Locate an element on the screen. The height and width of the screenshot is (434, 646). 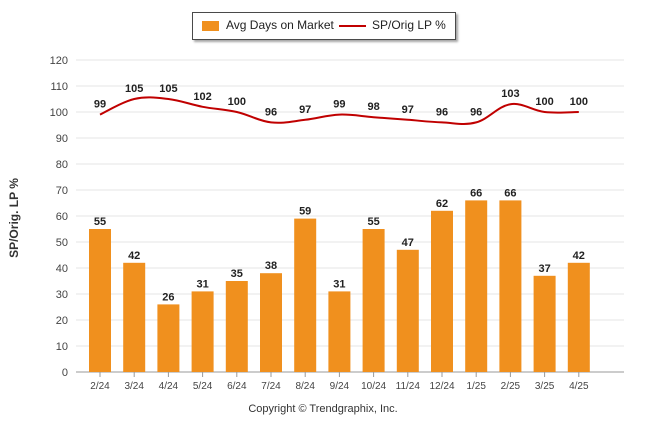
y-tick-label: 100 is located at coordinates (59, 113).